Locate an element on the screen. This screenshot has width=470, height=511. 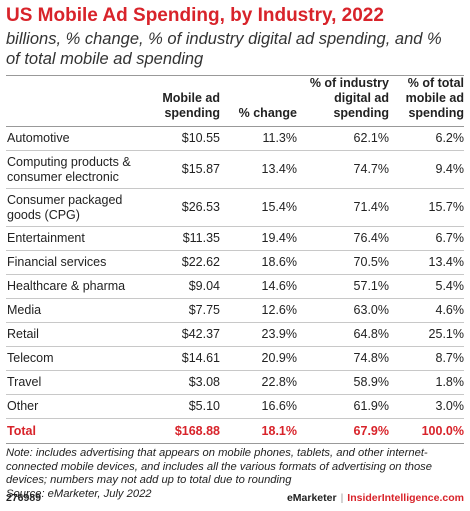
industry-share-cell: 63.0% is located at coordinates (343, 310).